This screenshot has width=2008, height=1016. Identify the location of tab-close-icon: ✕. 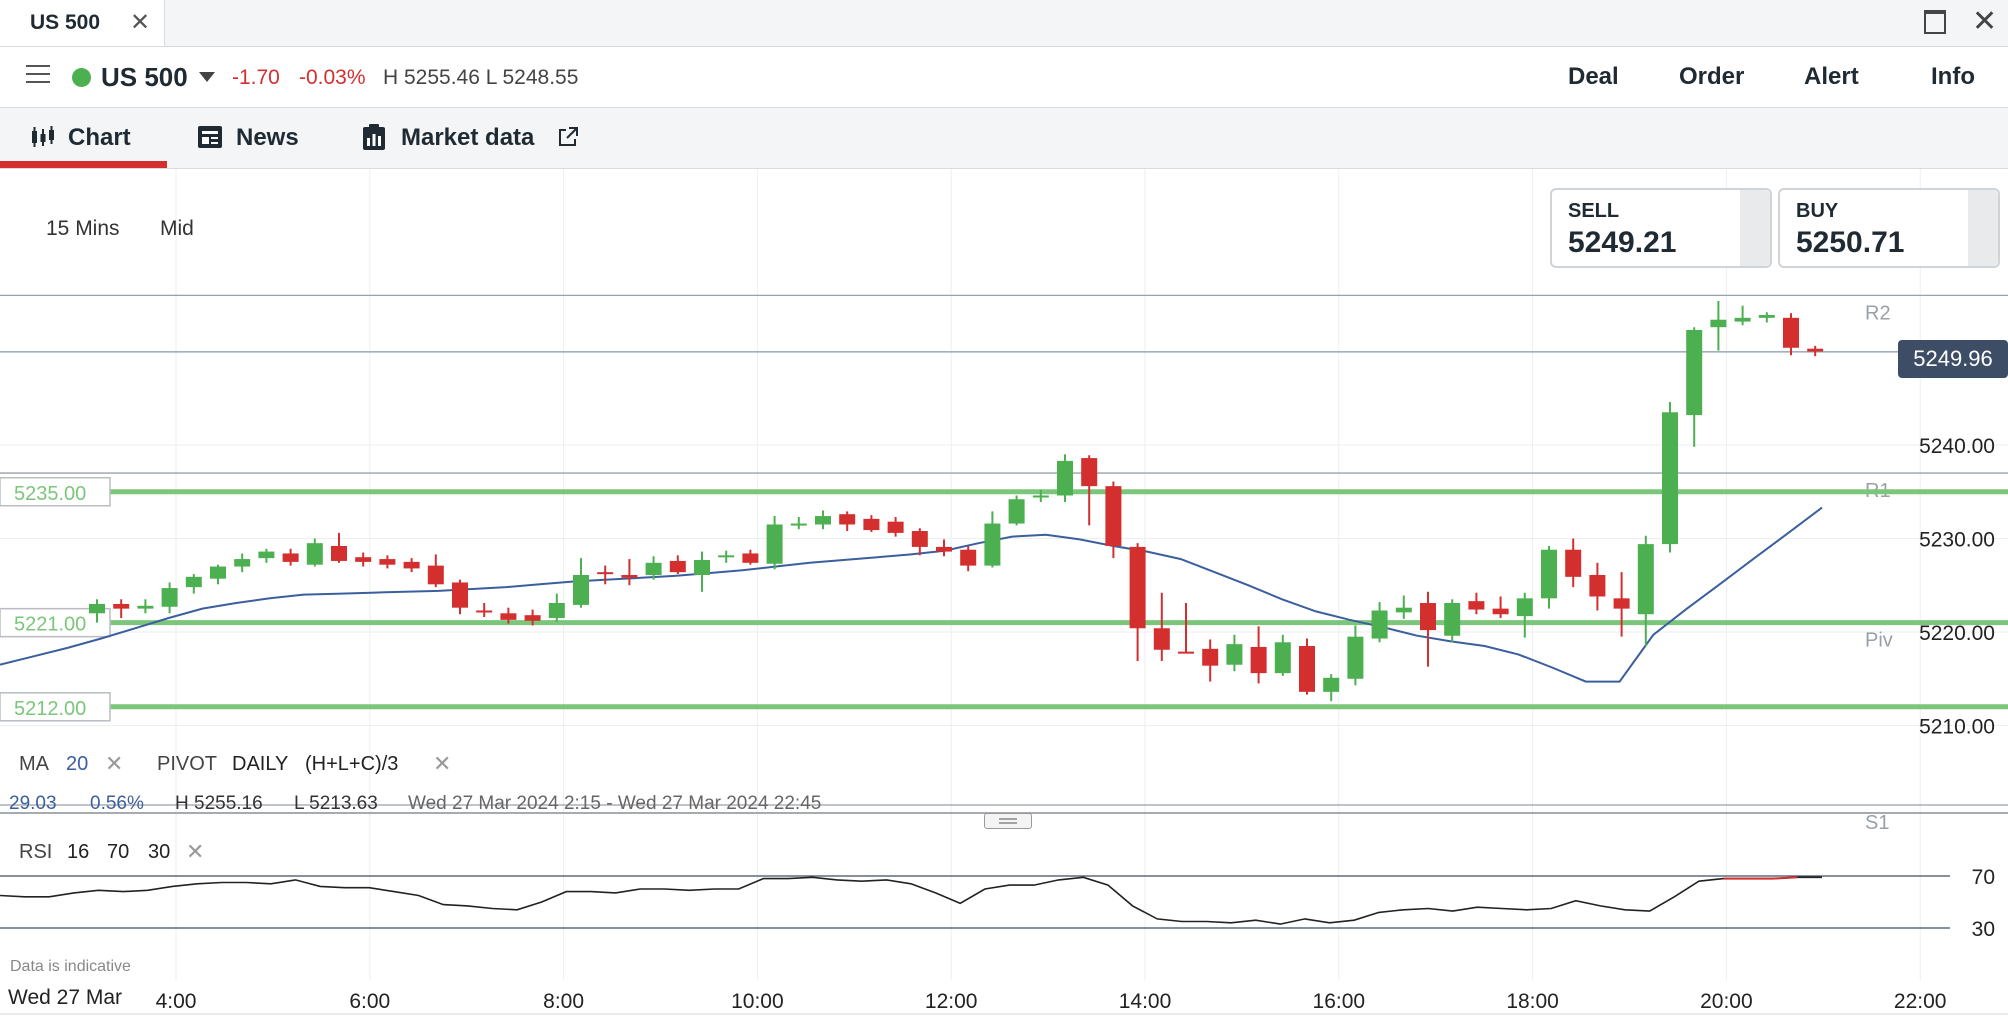
(140, 22).